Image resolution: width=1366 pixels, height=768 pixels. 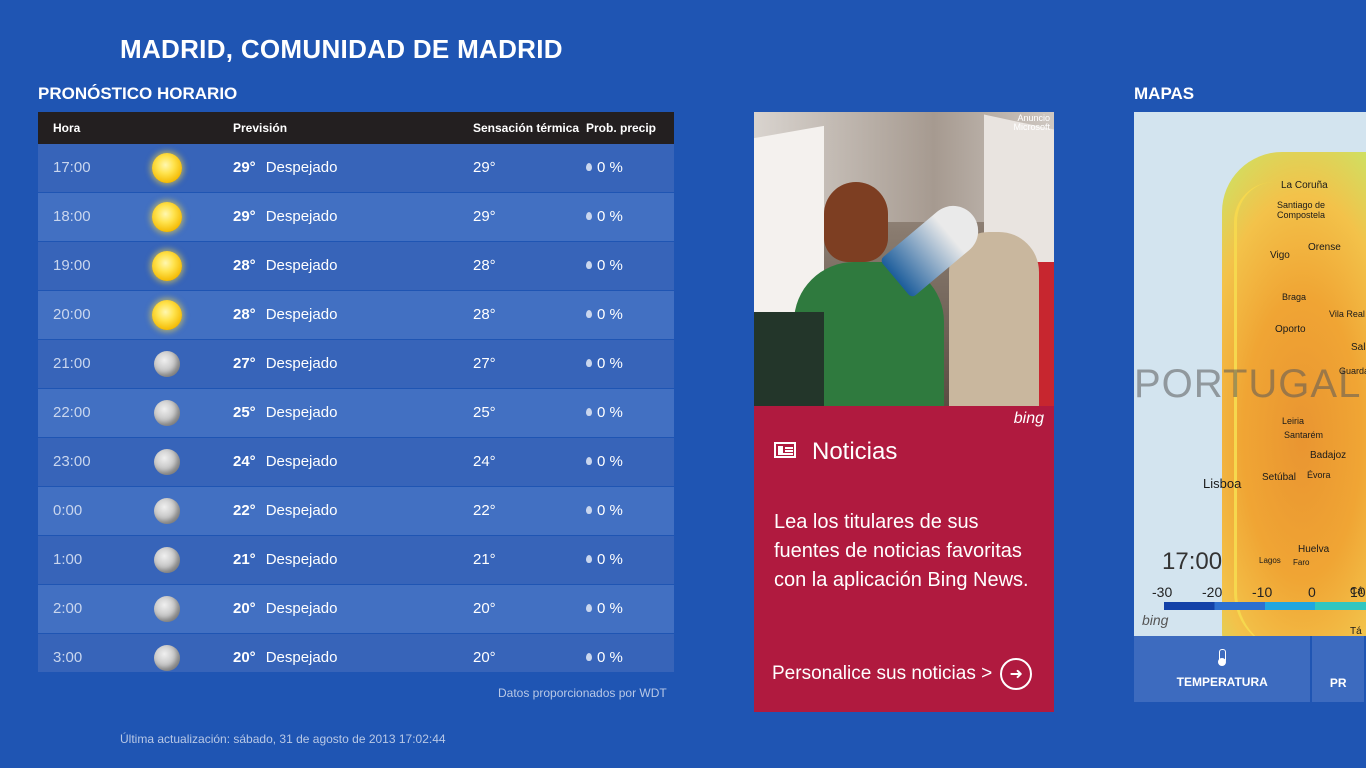 I want to click on row-feels-like: 25°, so click(x=484, y=412).